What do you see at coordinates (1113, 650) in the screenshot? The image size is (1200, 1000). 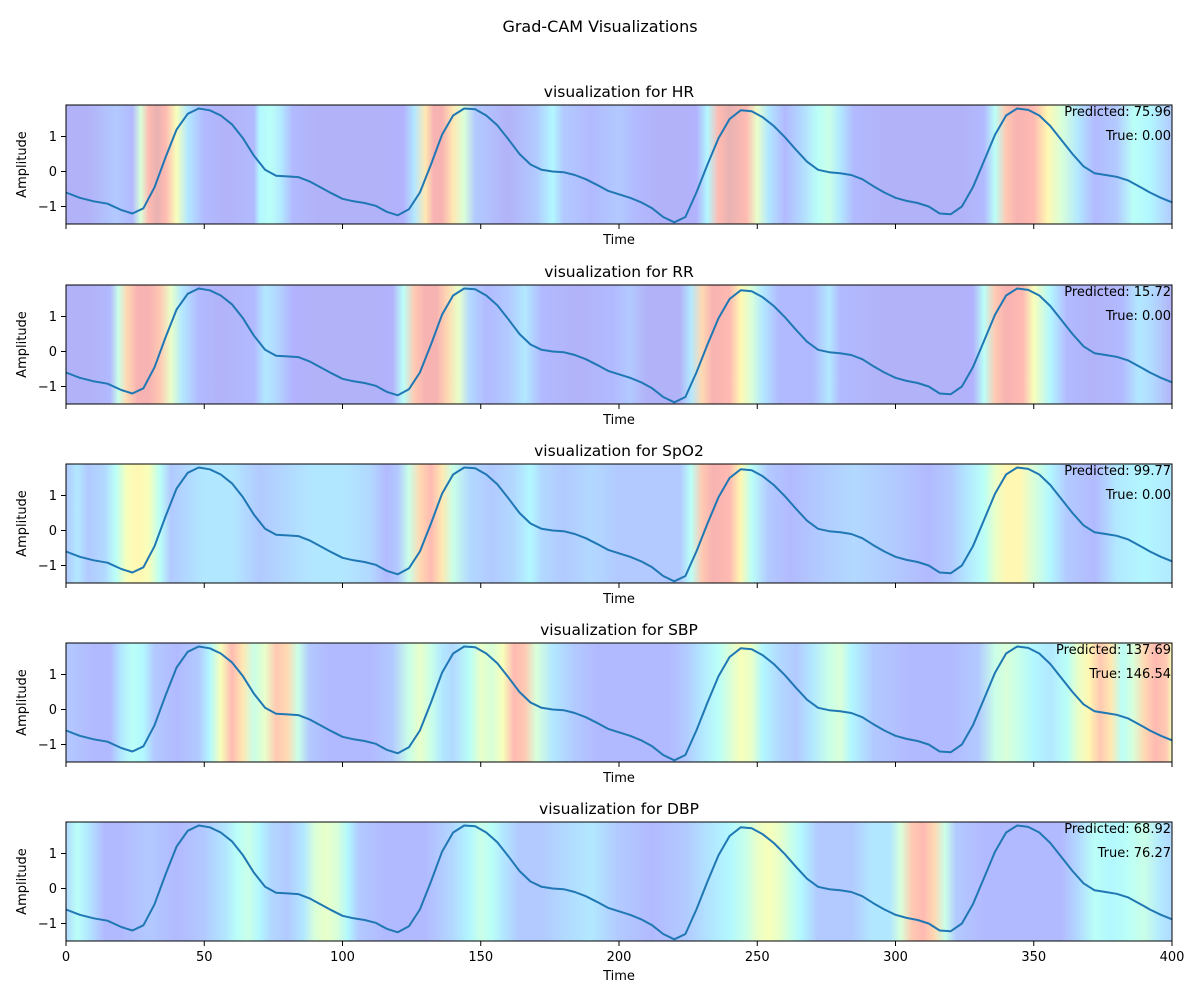 I see `predicted-annotation: Predicted: 137.69` at bounding box center [1113, 650].